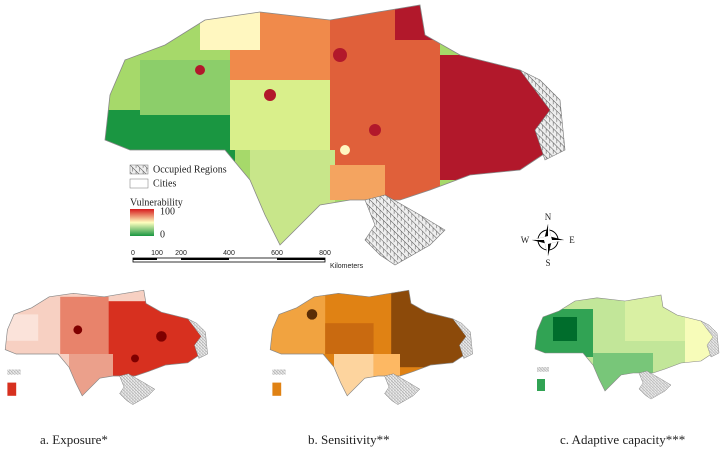 This screenshot has width=720, height=464. Describe the element at coordinates (74, 439) in the screenshot. I see `panel-caption: a. Exposure*` at that location.